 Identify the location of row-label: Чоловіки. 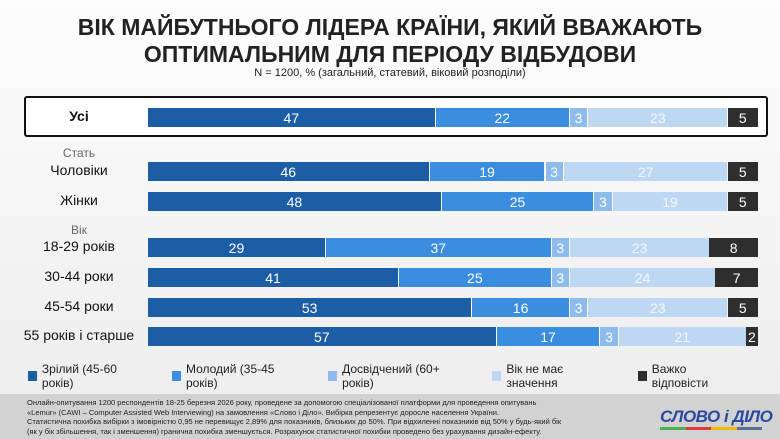
(79, 170).